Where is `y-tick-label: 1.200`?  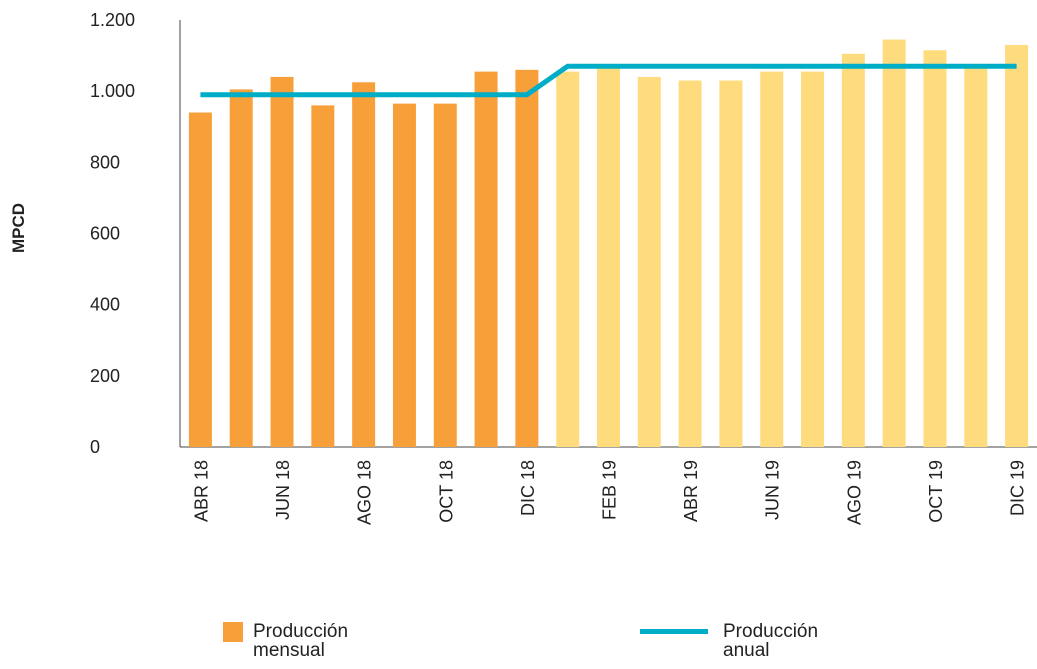 y-tick-label: 1.200 is located at coordinates (112, 20).